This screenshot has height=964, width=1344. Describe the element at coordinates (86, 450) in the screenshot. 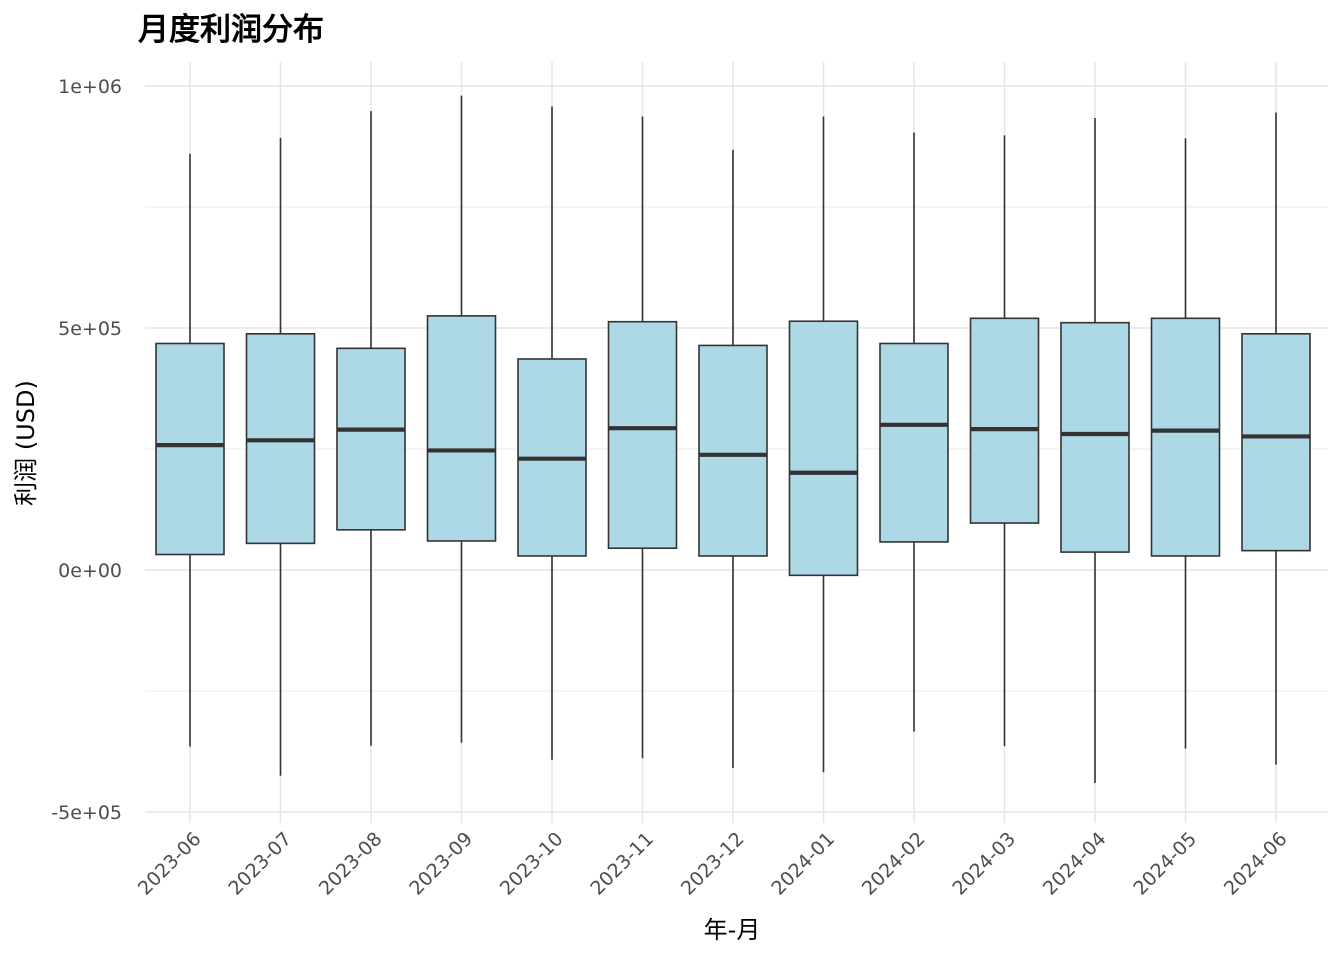

I see `y-axis-ticks: -5e+05 0e+00 5e+05 1e+06` at that location.